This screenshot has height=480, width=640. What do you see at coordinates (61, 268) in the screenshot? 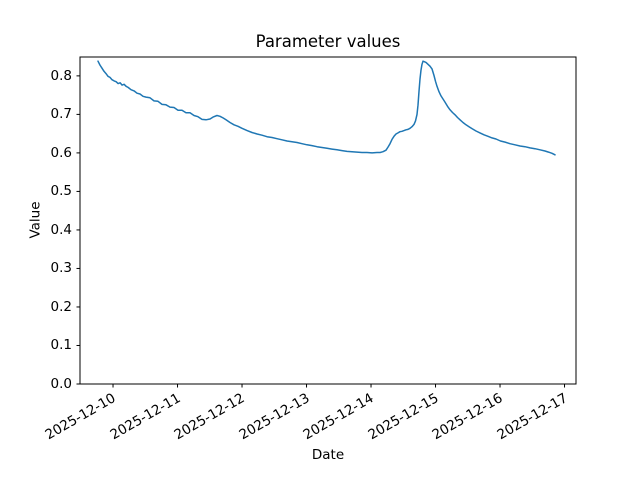
I see `y-tick-label: 0.3` at bounding box center [61, 268].